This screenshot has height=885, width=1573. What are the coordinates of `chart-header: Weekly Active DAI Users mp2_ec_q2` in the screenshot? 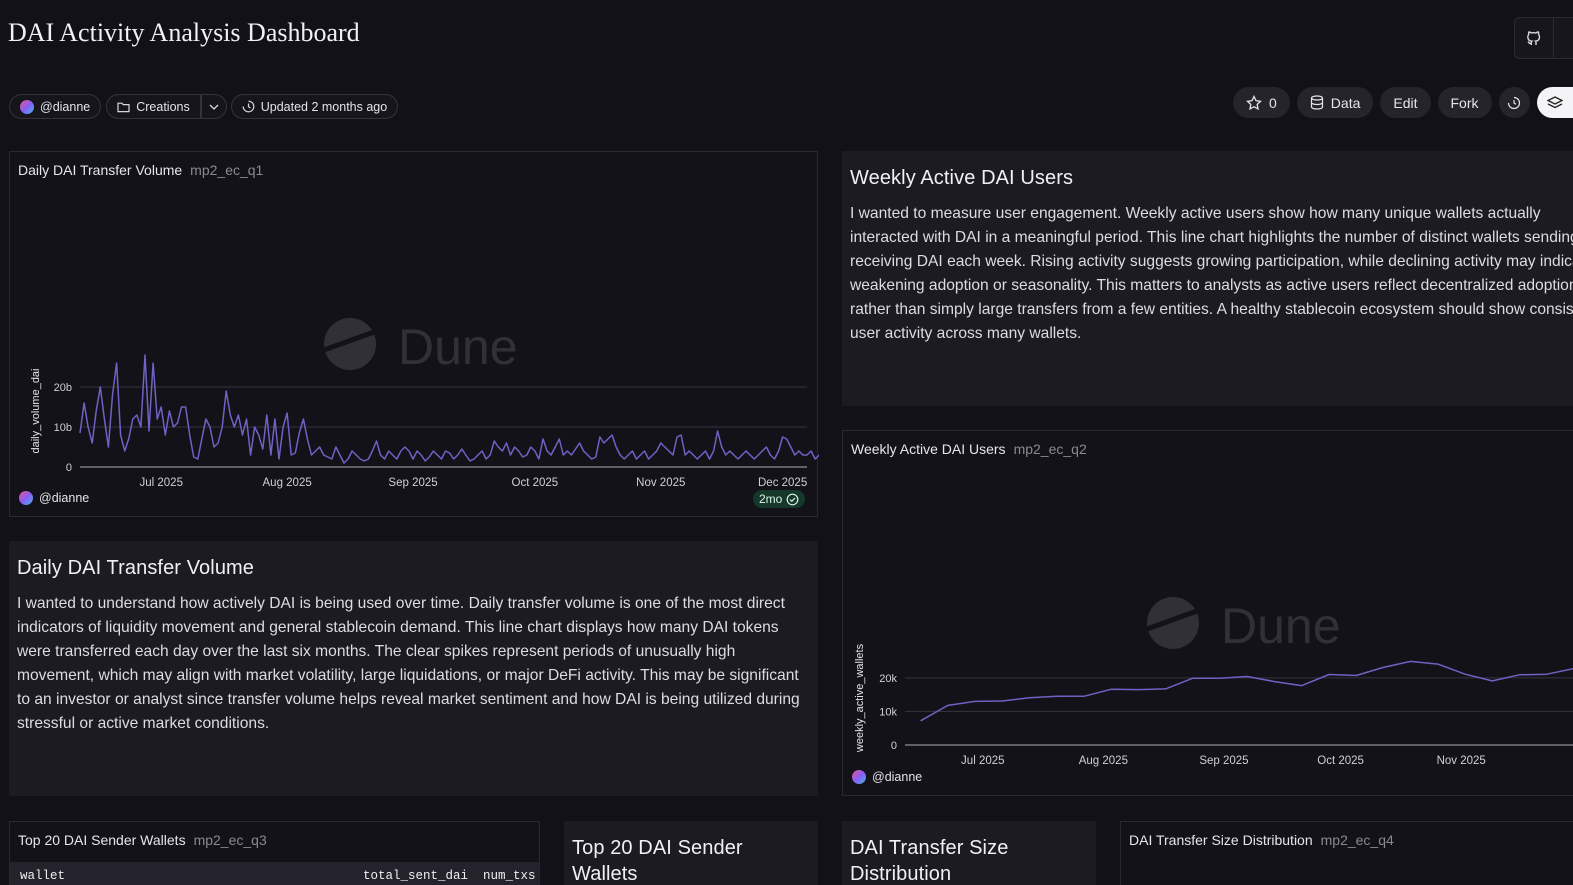 It's located at (969, 449).